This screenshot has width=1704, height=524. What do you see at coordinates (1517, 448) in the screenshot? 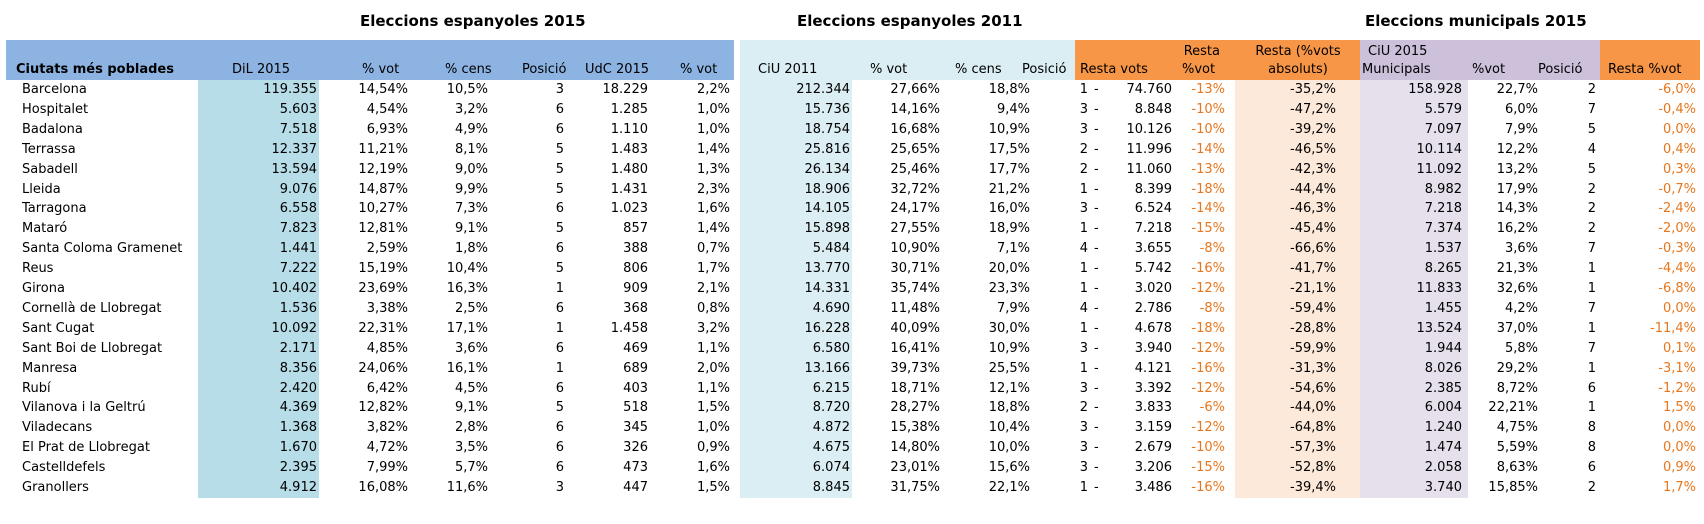
I see `cell-pvot4: 5,59%` at bounding box center [1517, 448].